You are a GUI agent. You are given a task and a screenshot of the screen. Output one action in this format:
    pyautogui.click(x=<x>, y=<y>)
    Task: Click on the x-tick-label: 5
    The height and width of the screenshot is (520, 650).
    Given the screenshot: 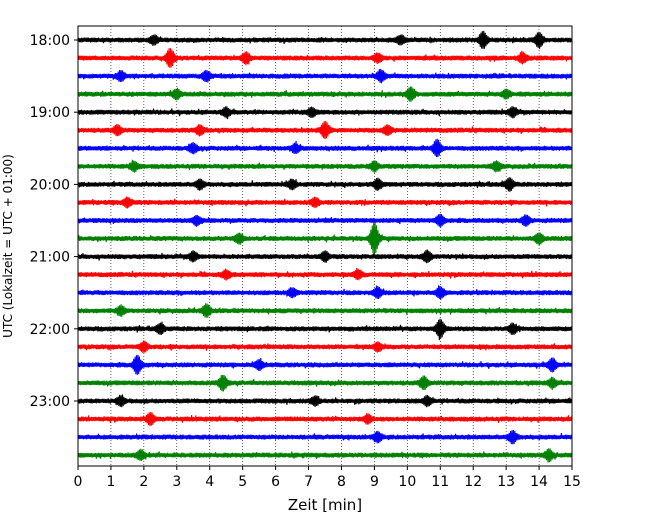 What is the action you would take?
    pyautogui.click(x=242, y=482)
    